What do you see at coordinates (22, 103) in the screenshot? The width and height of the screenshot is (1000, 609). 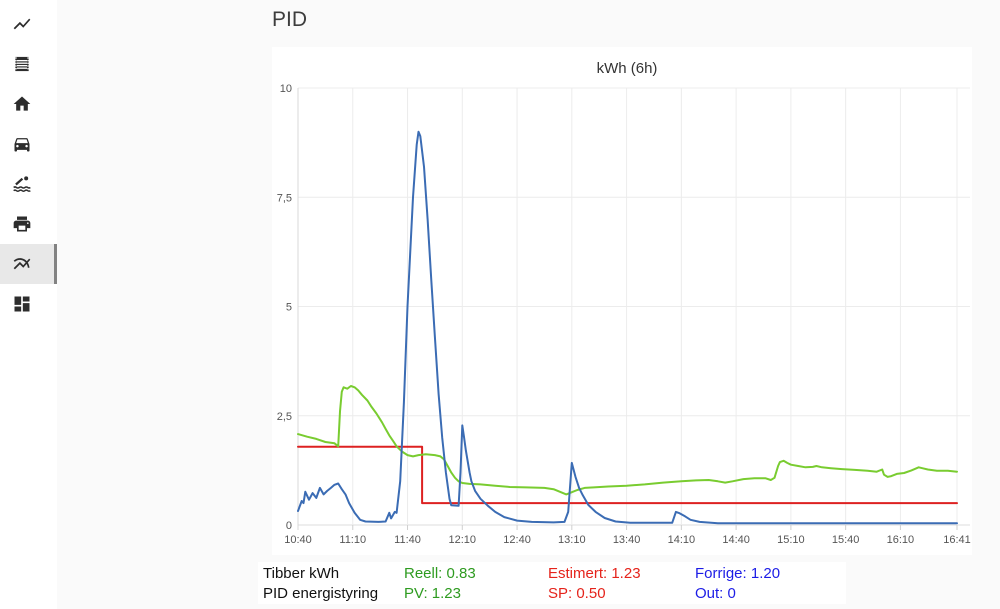 I see `home-icon` at bounding box center [22, 103].